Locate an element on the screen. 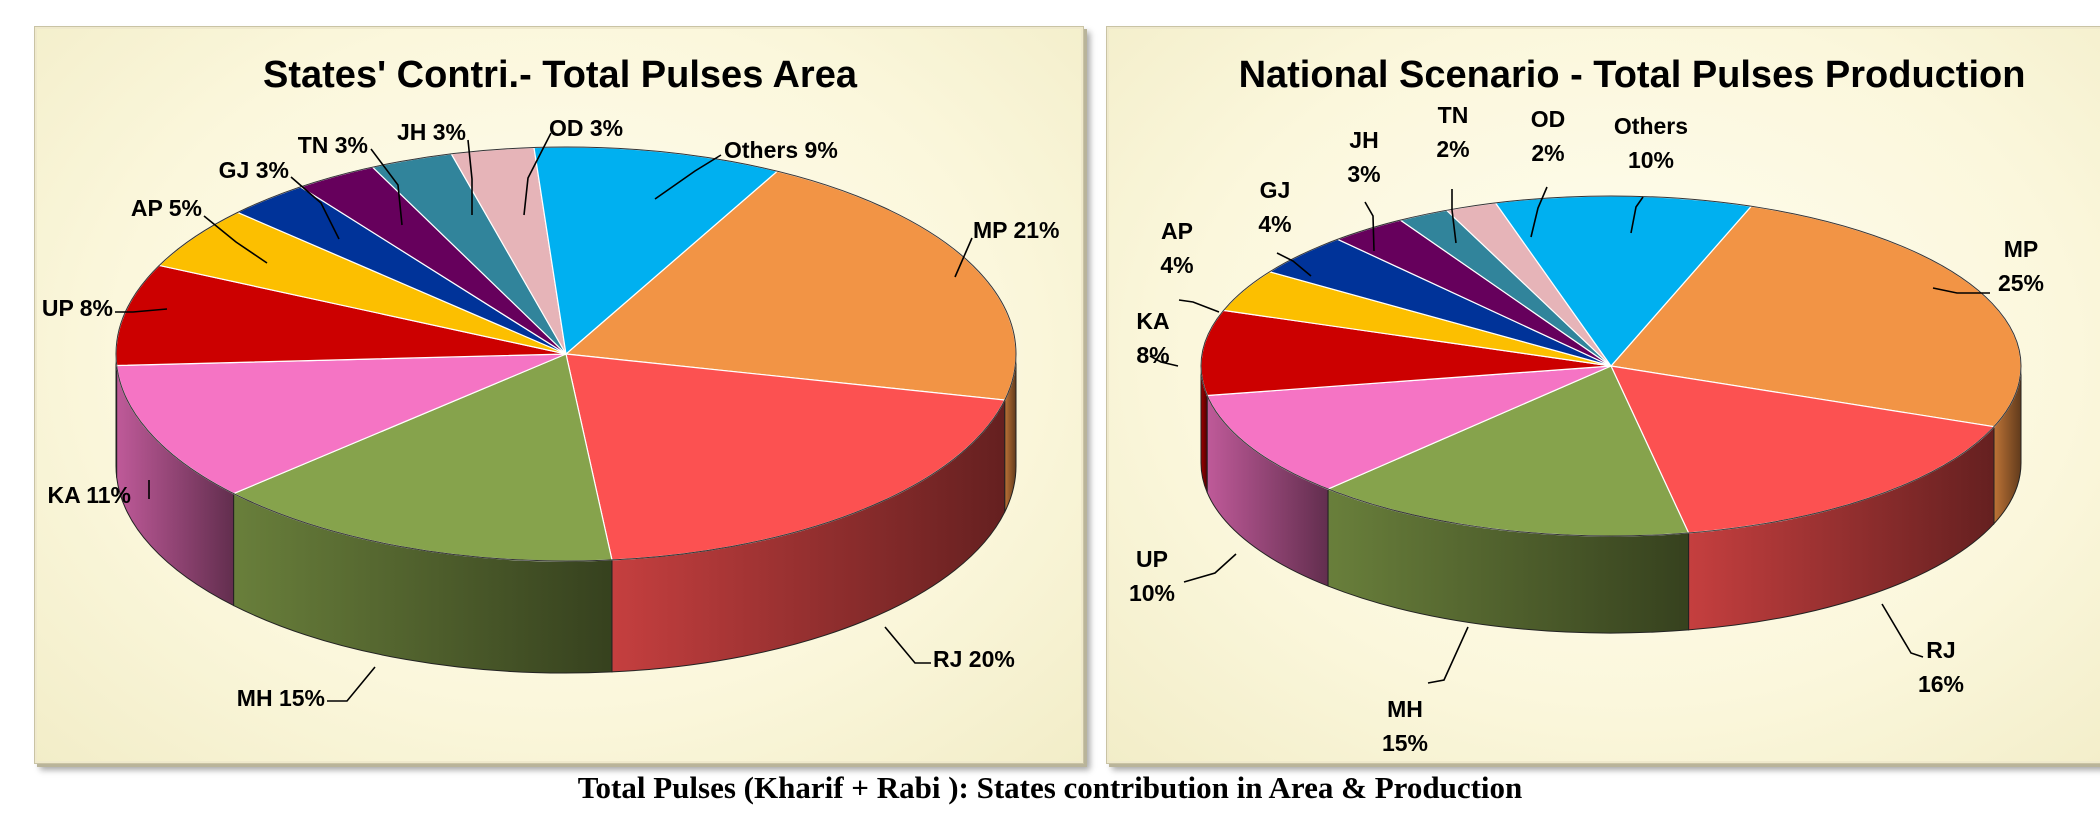 The height and width of the screenshot is (827, 2100). pie-label-up: UP 10% is located at coordinates (1152, 576).